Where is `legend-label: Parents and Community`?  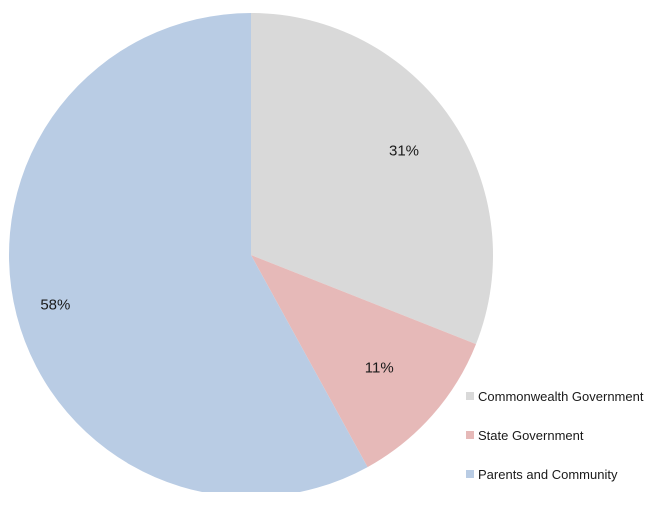
legend-label: Parents and Community is located at coordinates (548, 474).